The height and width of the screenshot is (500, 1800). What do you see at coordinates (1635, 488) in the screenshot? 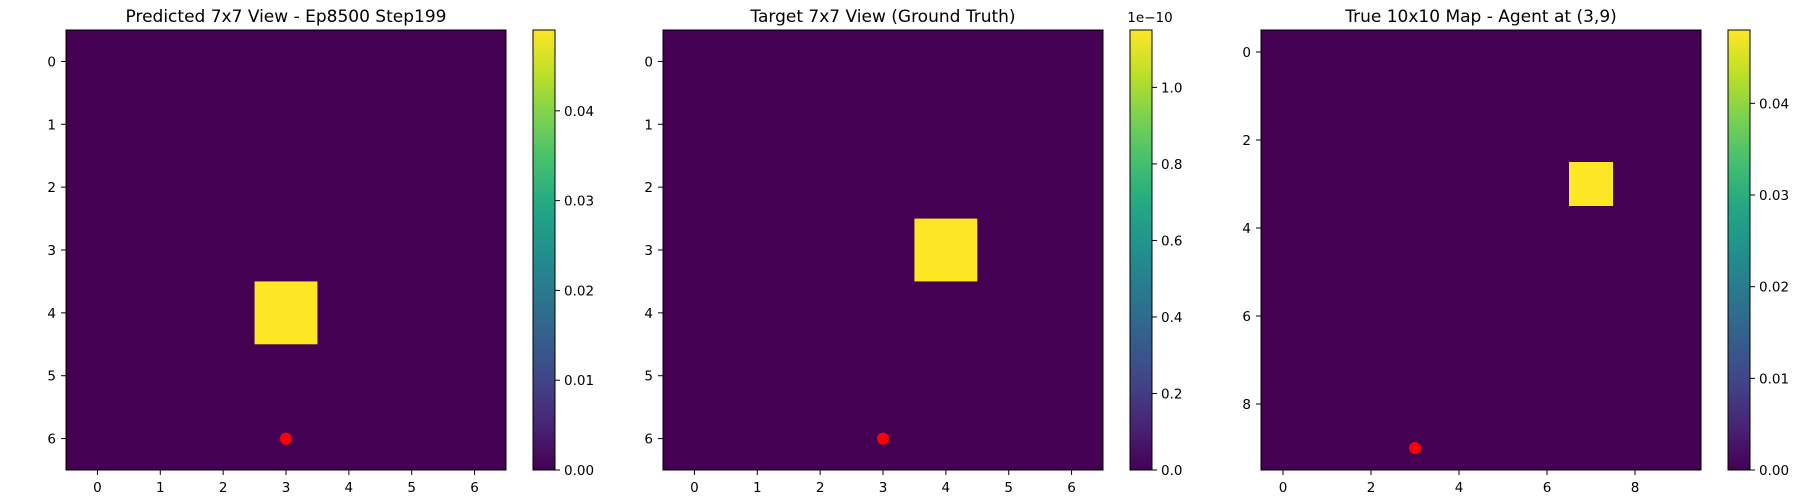
I see `x-tick-label: 8` at bounding box center [1635, 488].